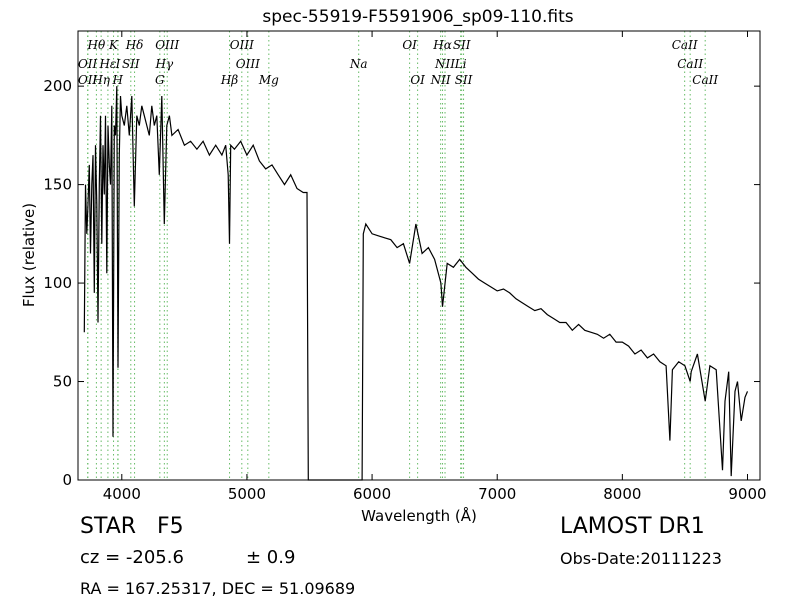 The height and width of the screenshot is (600, 800). I want to click on spectral-line-label: Hδ, so click(134, 45).